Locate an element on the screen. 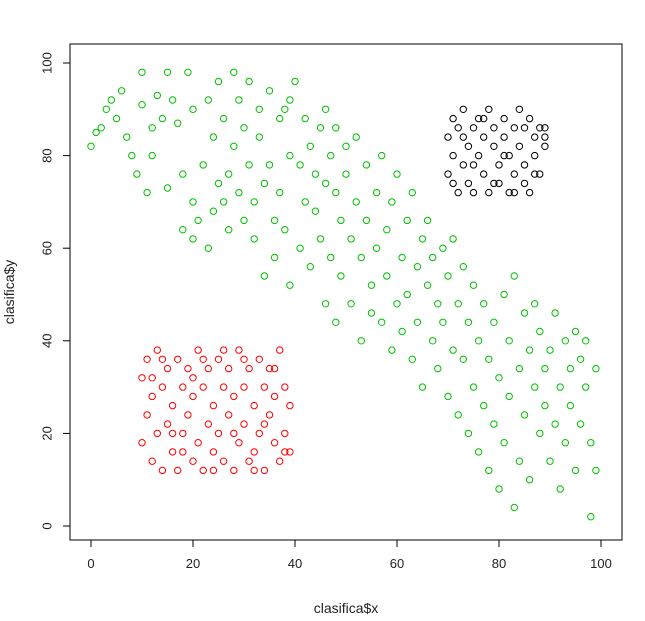 The height and width of the screenshot is (621, 645). y-axis: 0 20 40 60 80 100 is located at coordinates (55, 291).